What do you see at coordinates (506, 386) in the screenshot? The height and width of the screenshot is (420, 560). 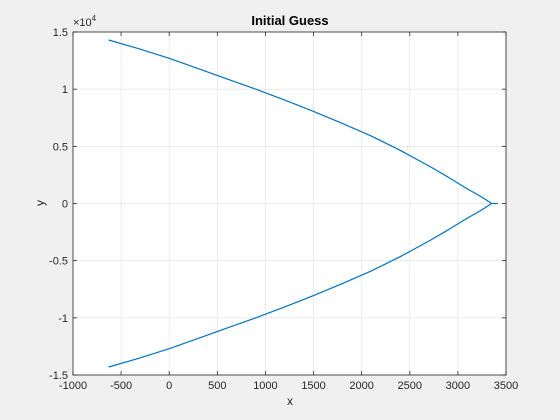 I see `x-tick-label: 3500` at bounding box center [506, 386].